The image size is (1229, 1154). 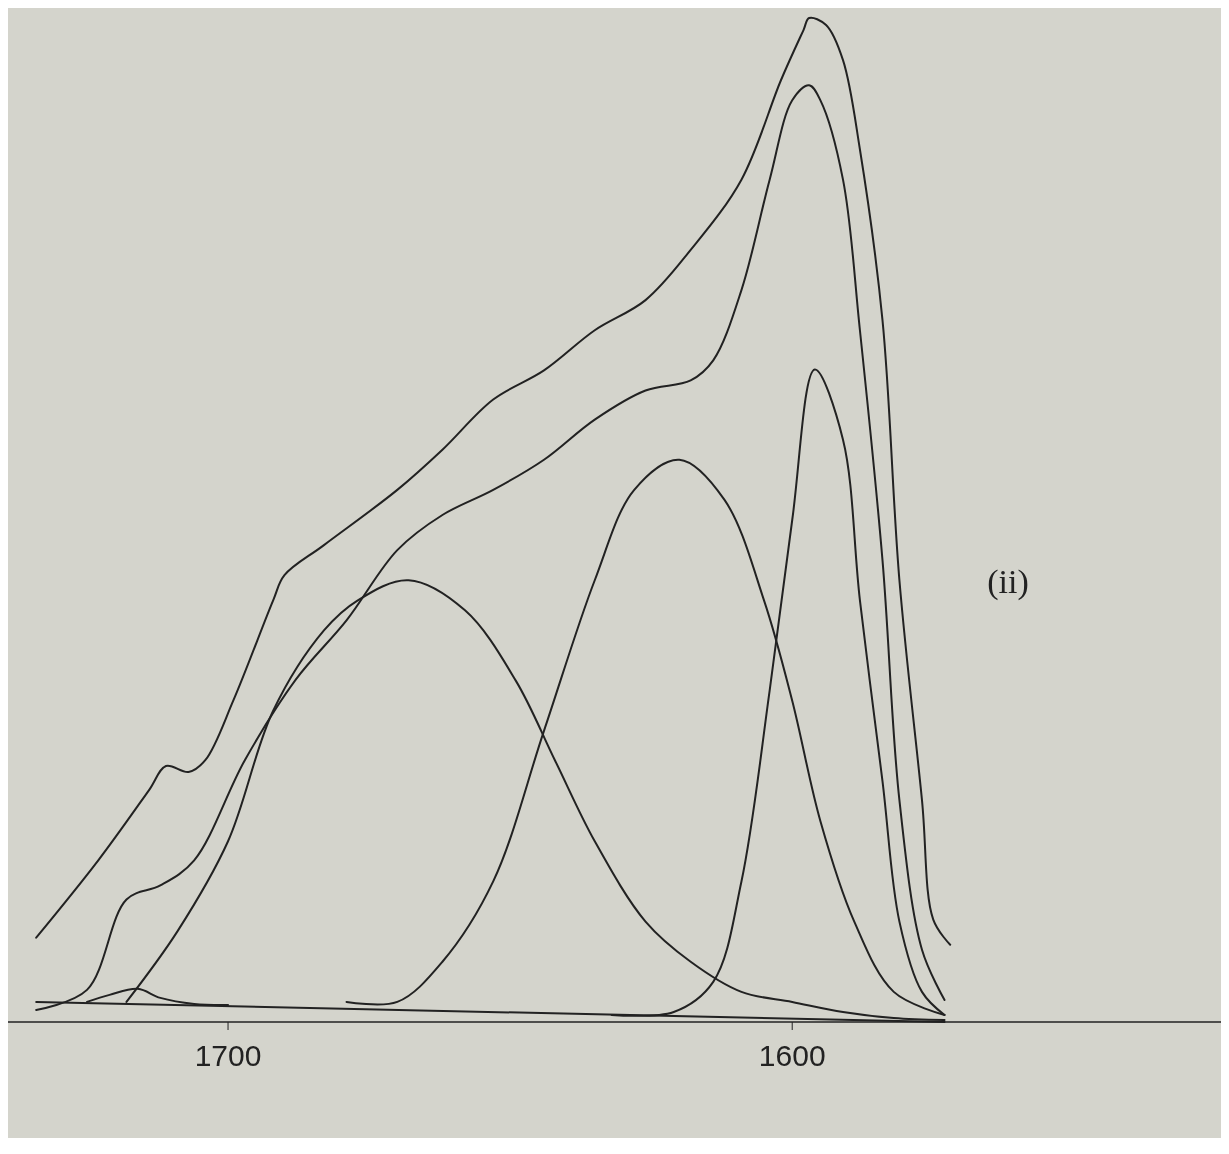 What do you see at coordinates (792, 1055) in the screenshot?
I see `x-tick-label: 1600` at bounding box center [792, 1055].